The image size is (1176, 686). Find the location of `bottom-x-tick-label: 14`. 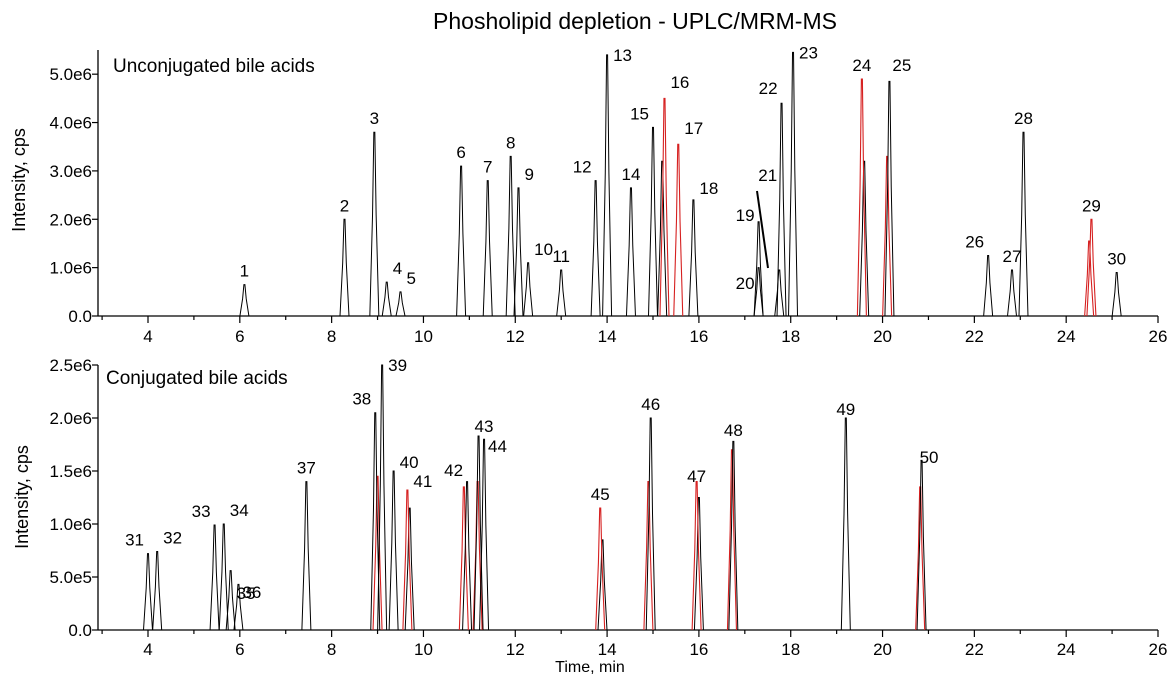

bottom-x-tick-label: 14 is located at coordinates (607, 649).